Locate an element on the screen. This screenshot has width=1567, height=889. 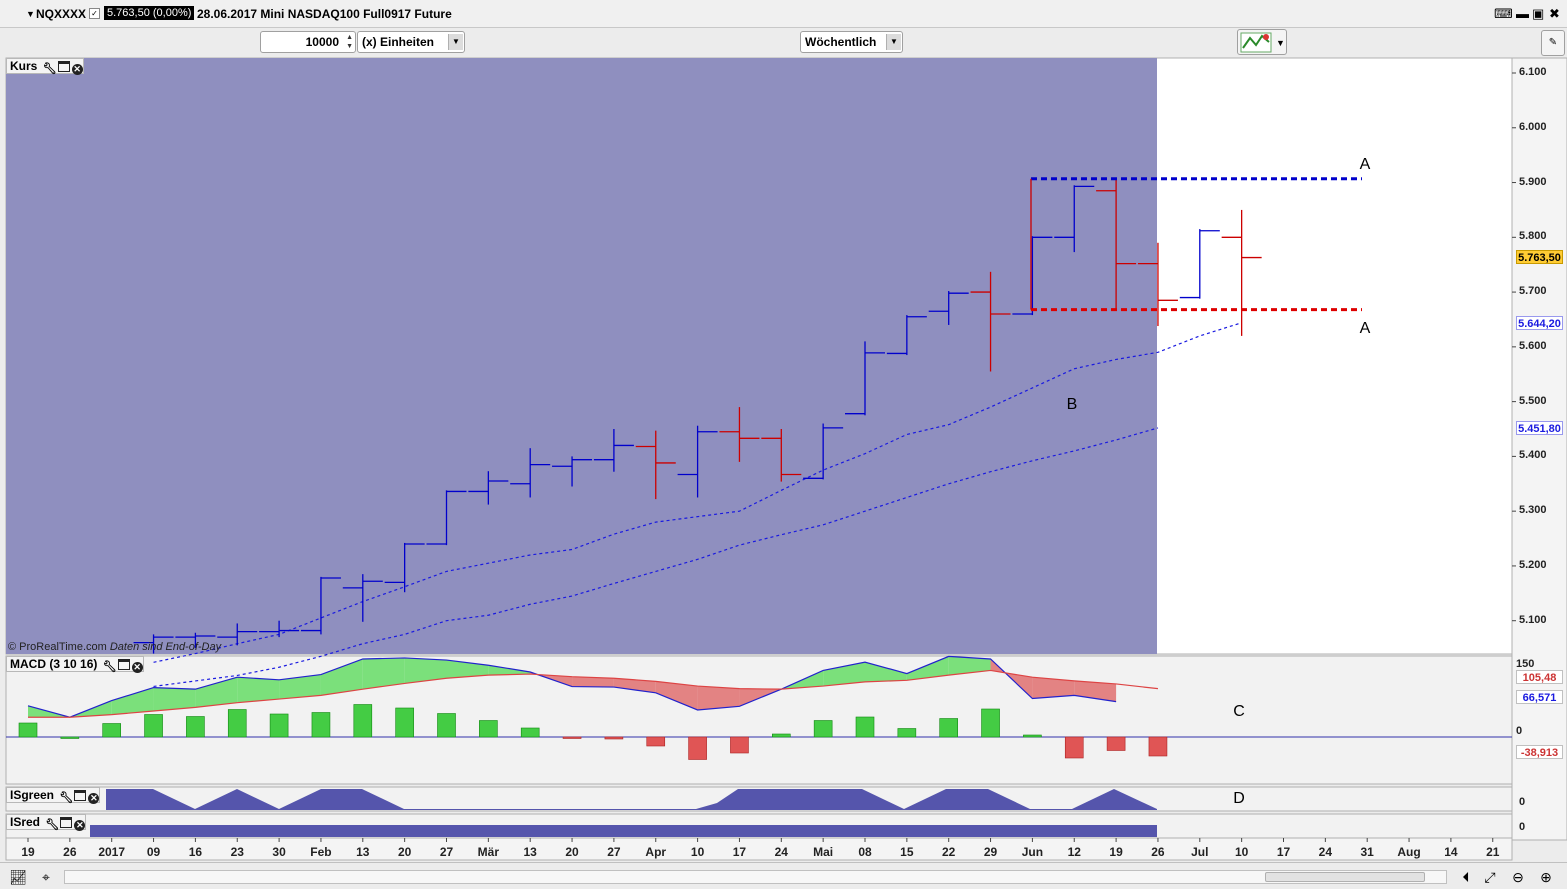
annotation-d: D is located at coordinates (1239, 798).